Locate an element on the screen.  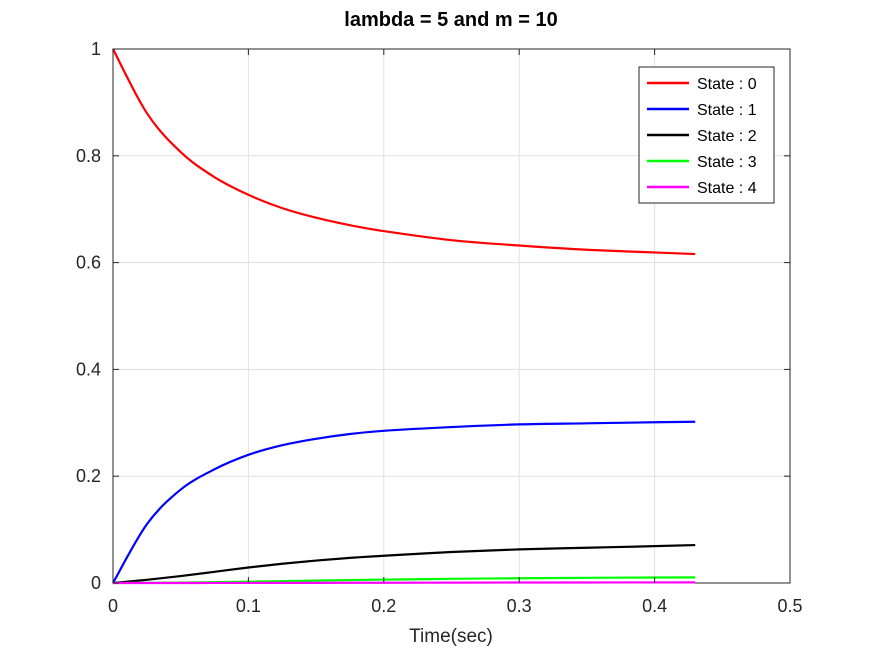
y-tick-label: 0.8 is located at coordinates (88, 156).